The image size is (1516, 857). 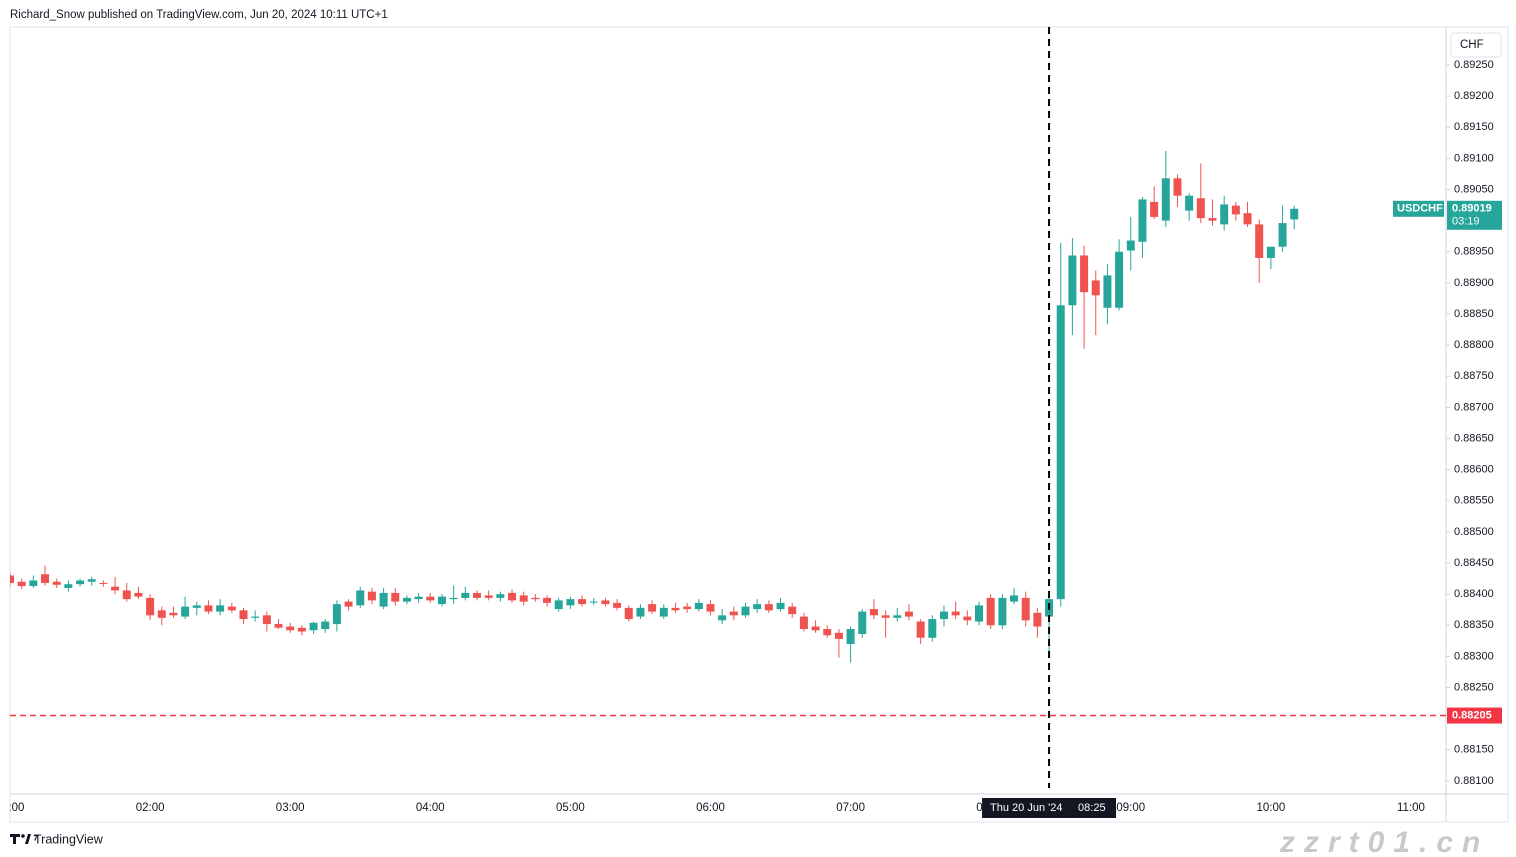 I want to click on y-tick-label: 0.89250, so click(x=1474, y=65).